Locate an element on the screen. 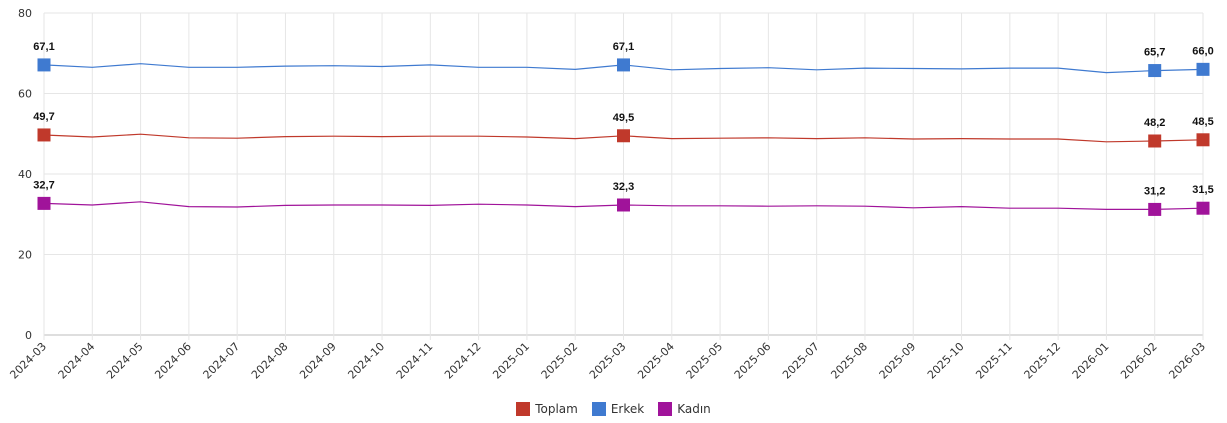  data-label: 32,7 is located at coordinates (43, 185).